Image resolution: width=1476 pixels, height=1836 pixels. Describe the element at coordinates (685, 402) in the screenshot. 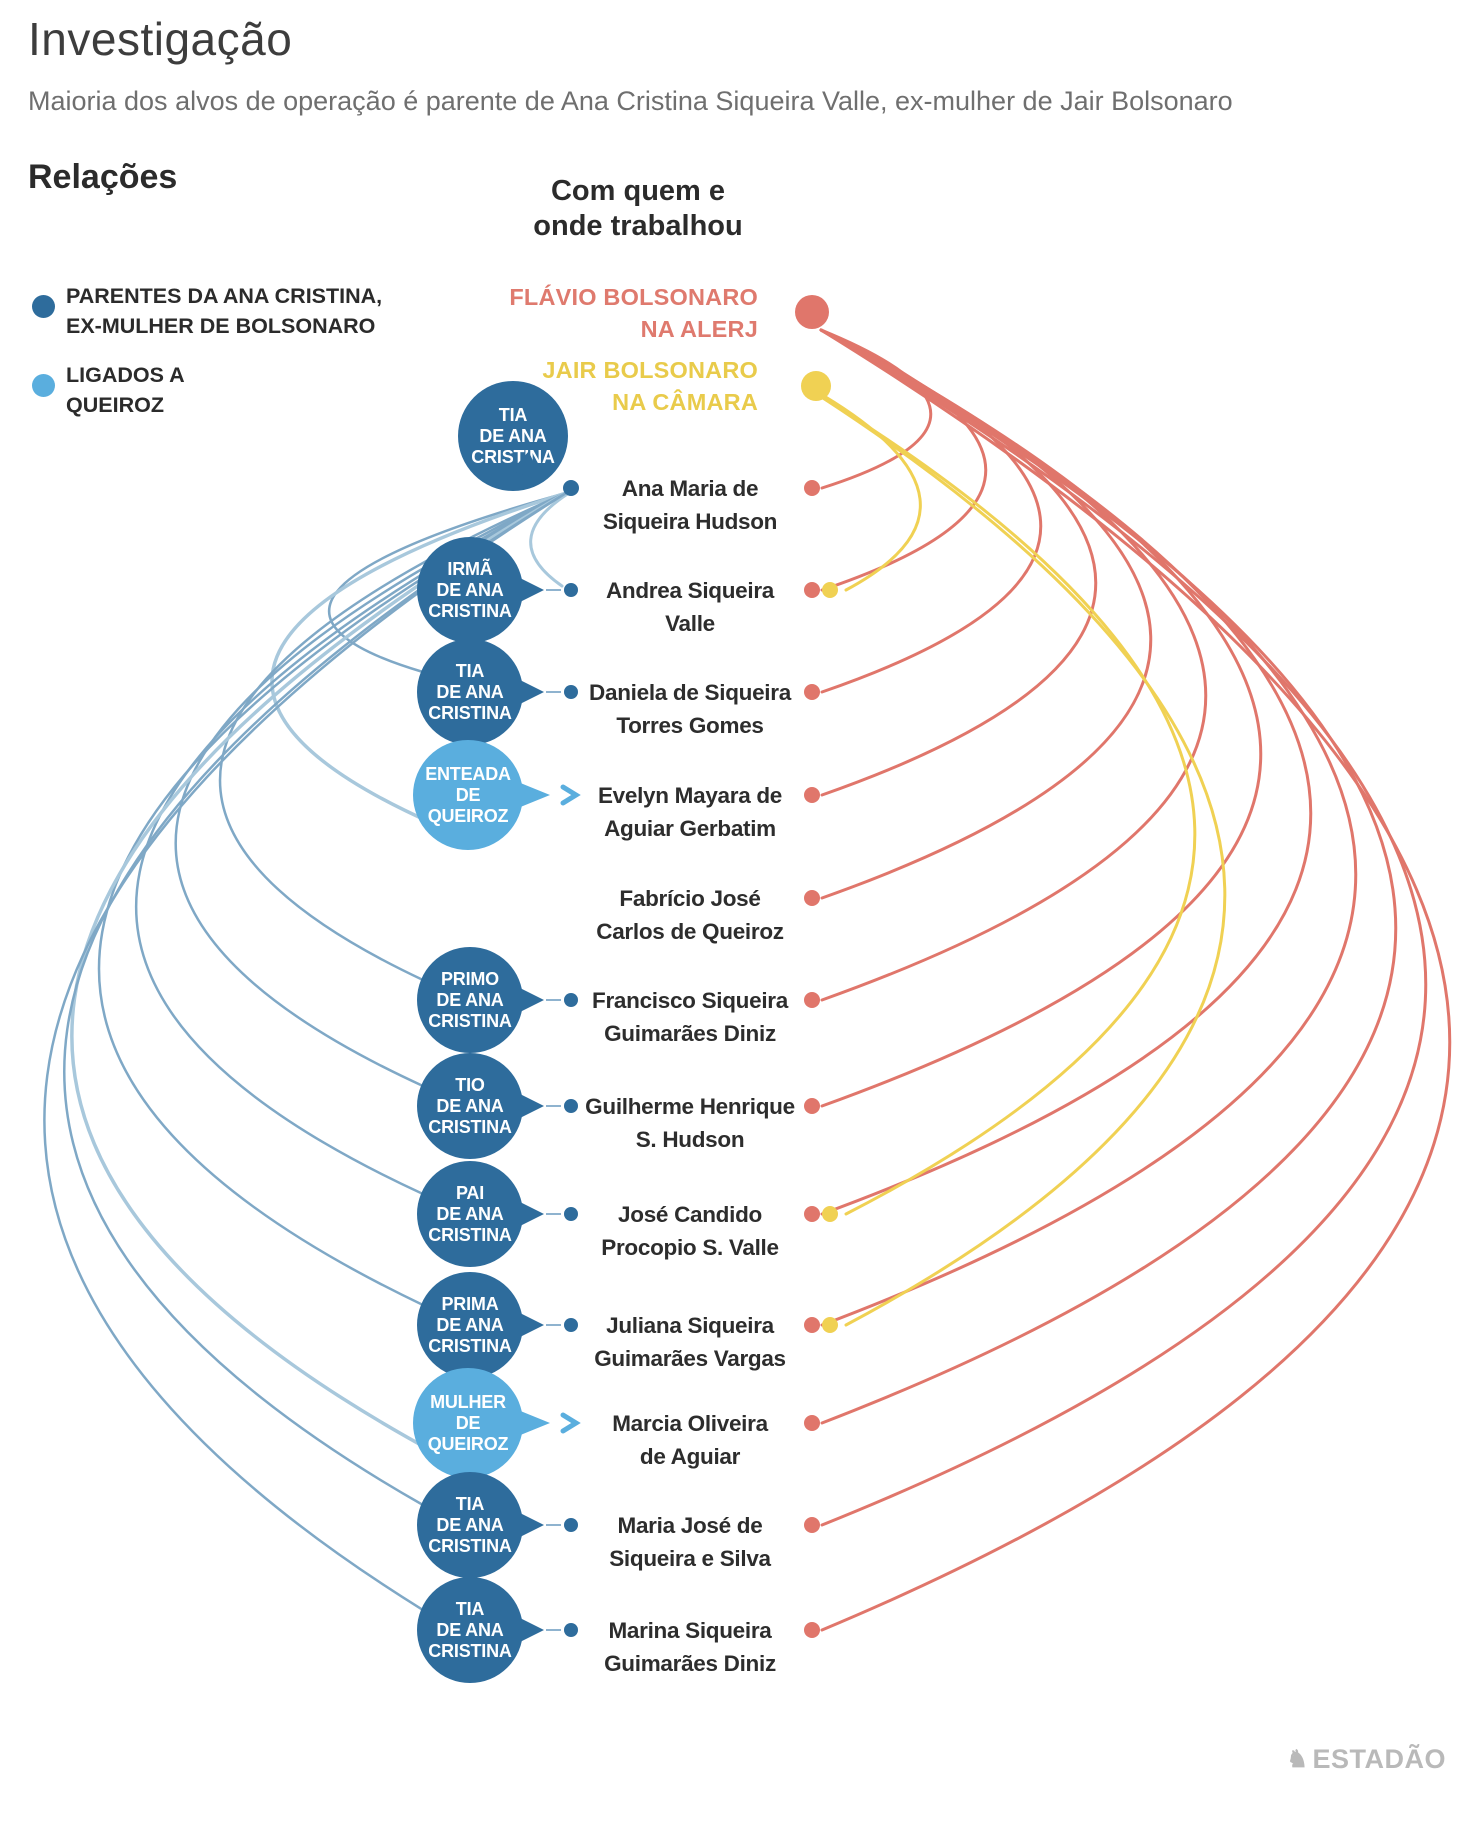

I see `jair-label-line2: NA CÂMARA` at that location.